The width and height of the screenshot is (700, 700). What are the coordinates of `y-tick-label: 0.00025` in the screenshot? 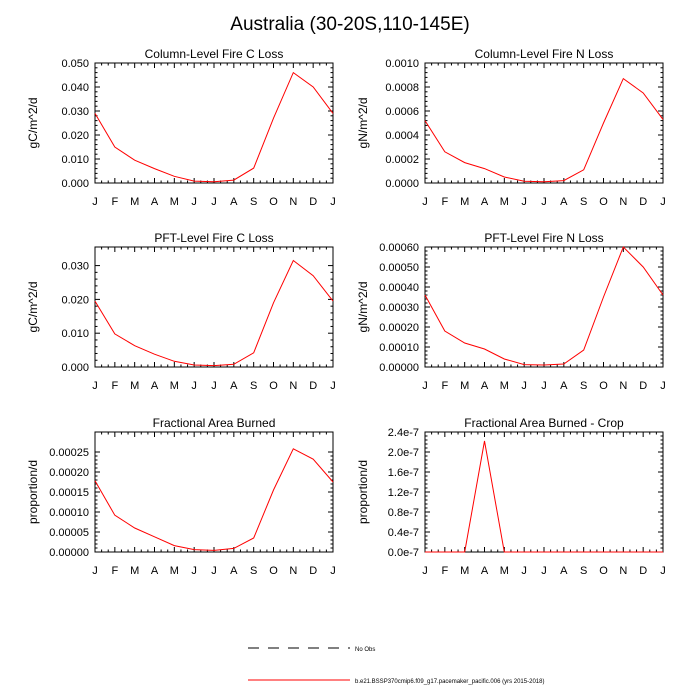 It's located at (69, 453).